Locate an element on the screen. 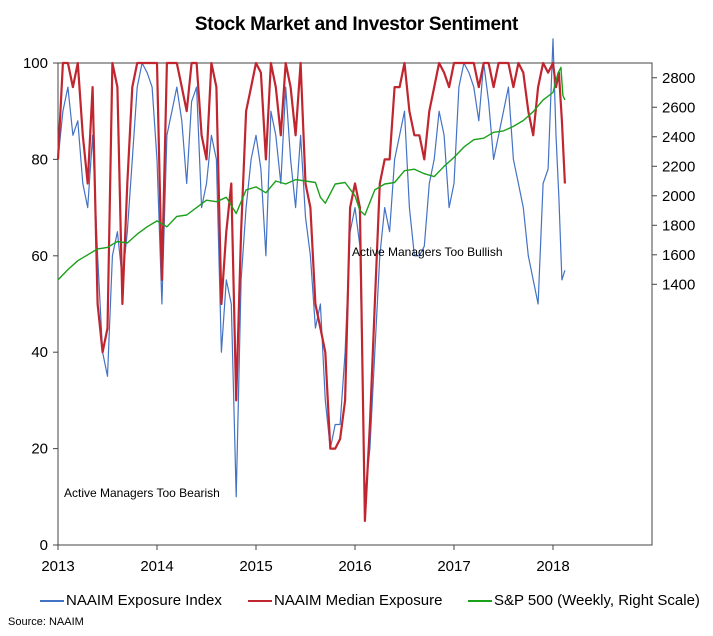 The image size is (713, 636). x-tick-label: 2016 is located at coordinates (354, 566).